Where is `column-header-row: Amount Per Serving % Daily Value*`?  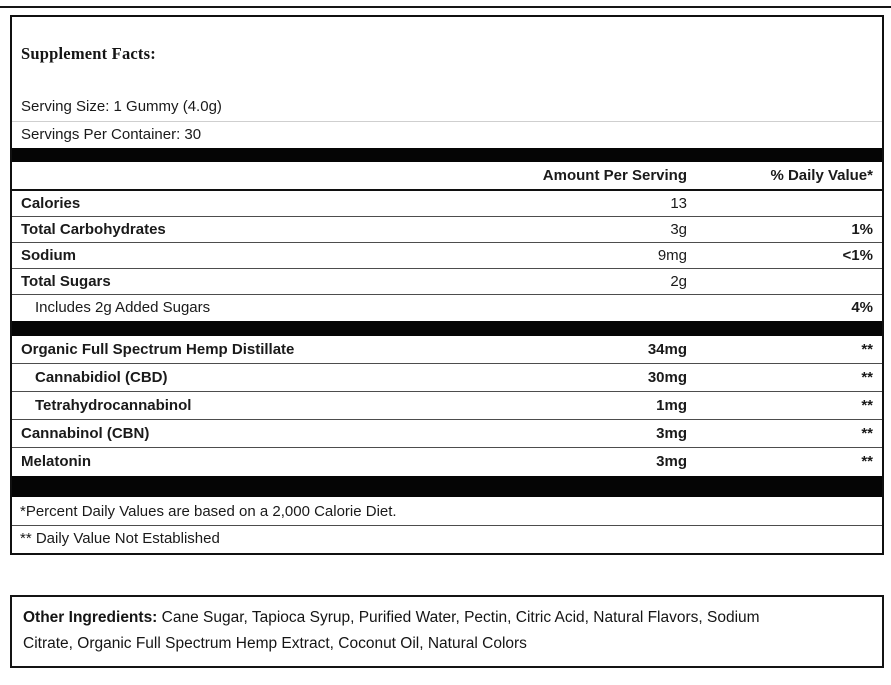 column-header-row: Amount Per Serving % Daily Value* is located at coordinates (447, 176).